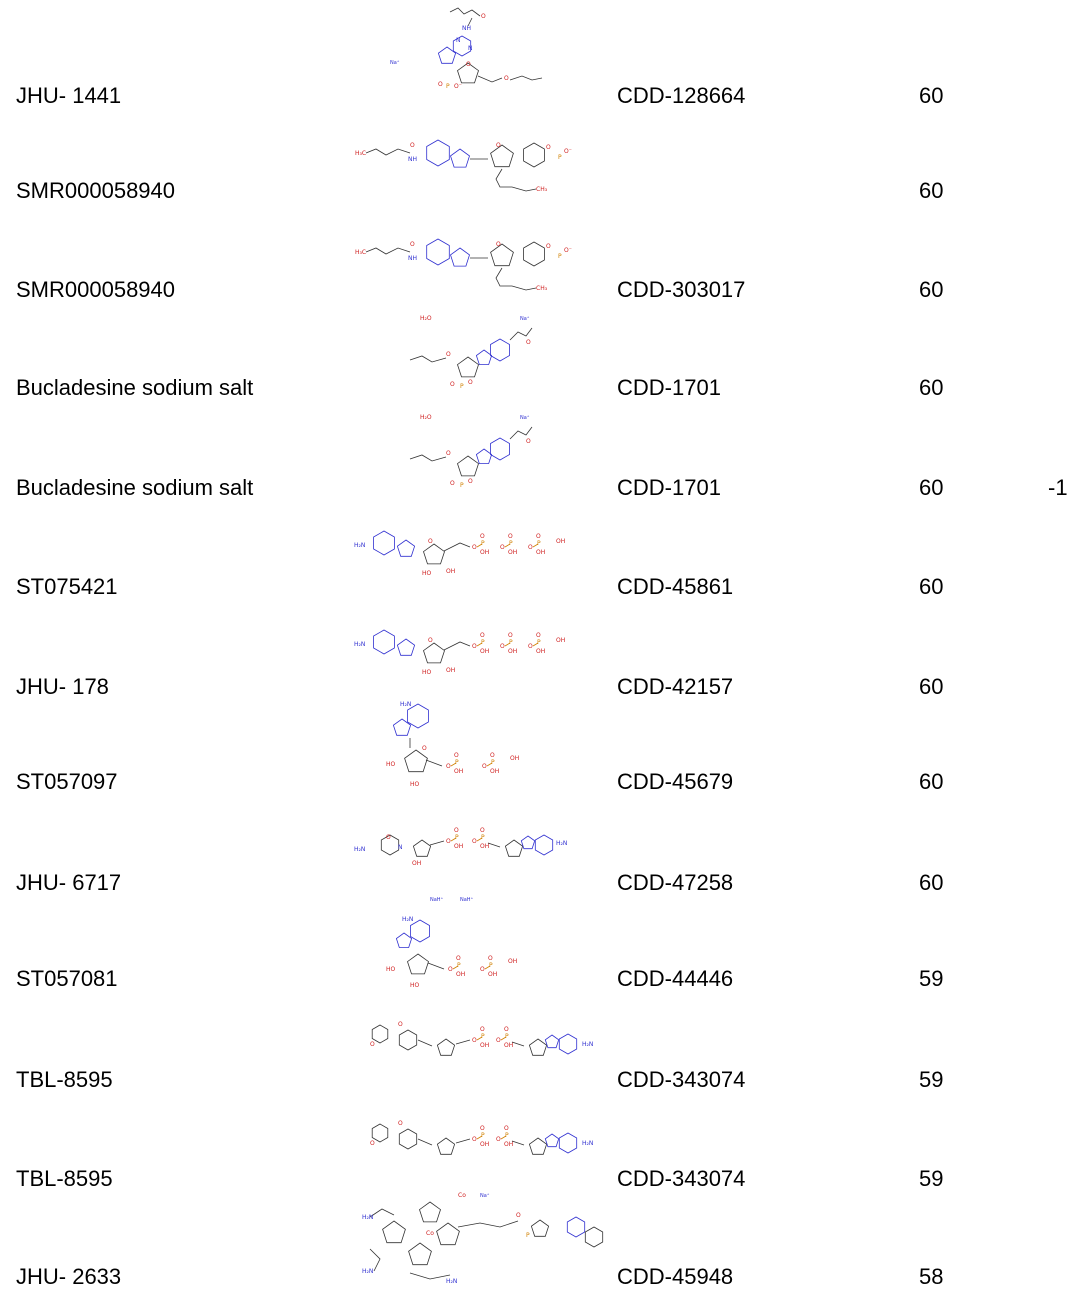 The height and width of the screenshot is (1290, 1083). I want to click on compound-name-text: ST057081, so click(67, 978).